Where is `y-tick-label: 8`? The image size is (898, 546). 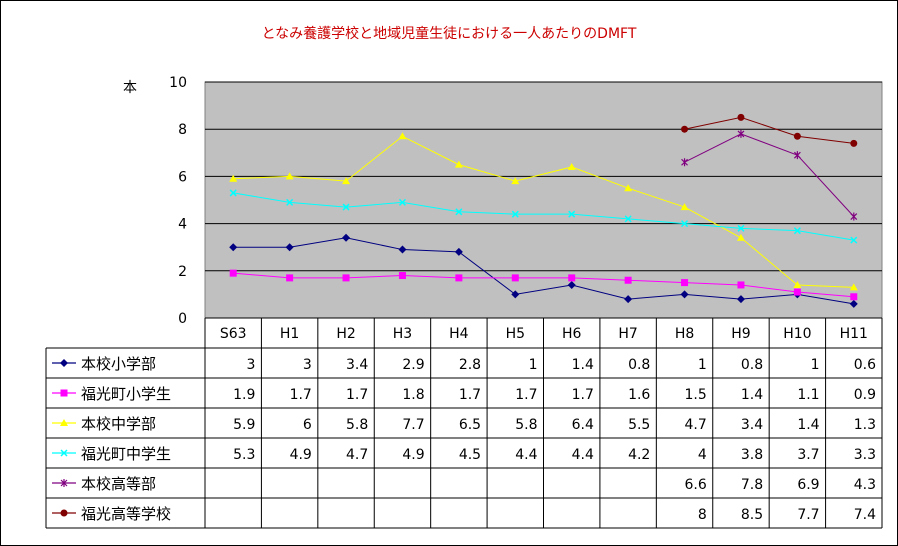
y-tick-label: 8 is located at coordinates (182, 130).